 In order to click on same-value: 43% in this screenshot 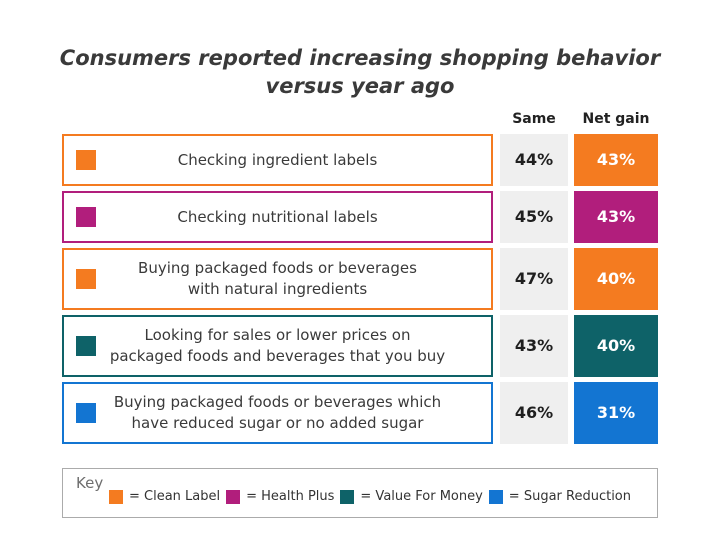, I will do `click(534, 345)`.